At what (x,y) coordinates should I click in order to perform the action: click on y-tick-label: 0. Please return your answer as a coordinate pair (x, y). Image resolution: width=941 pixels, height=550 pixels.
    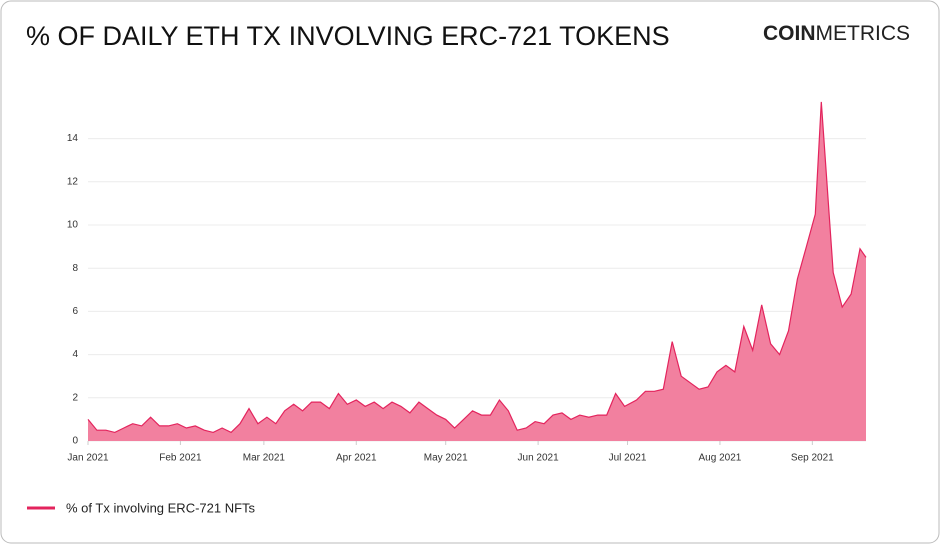
    Looking at the image, I should click on (75, 441).